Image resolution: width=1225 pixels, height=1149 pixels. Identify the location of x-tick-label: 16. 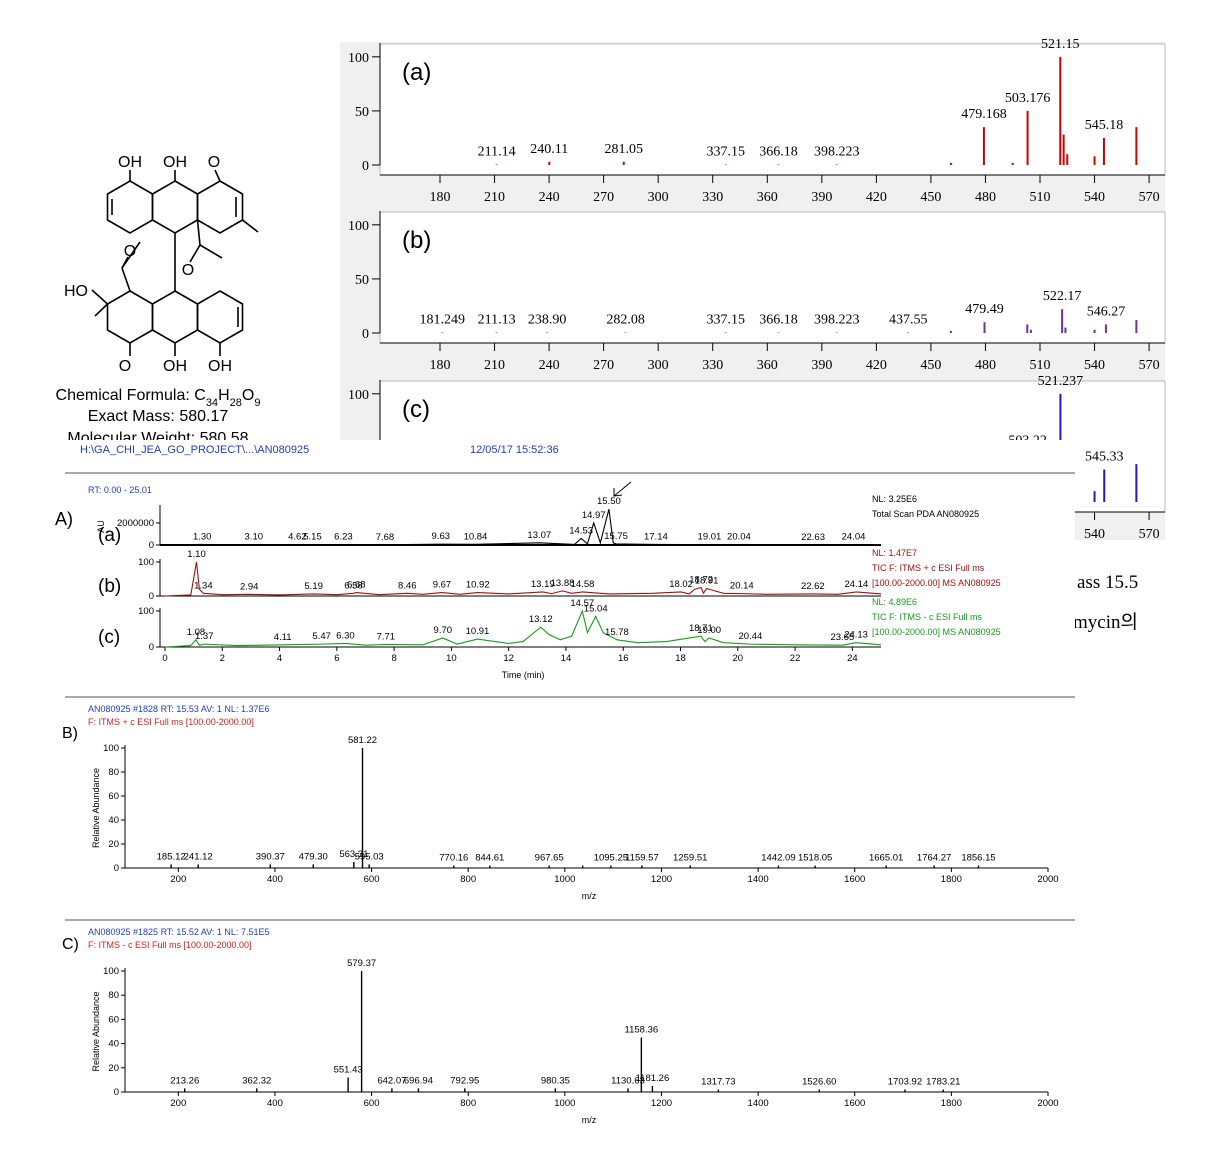
(623, 658).